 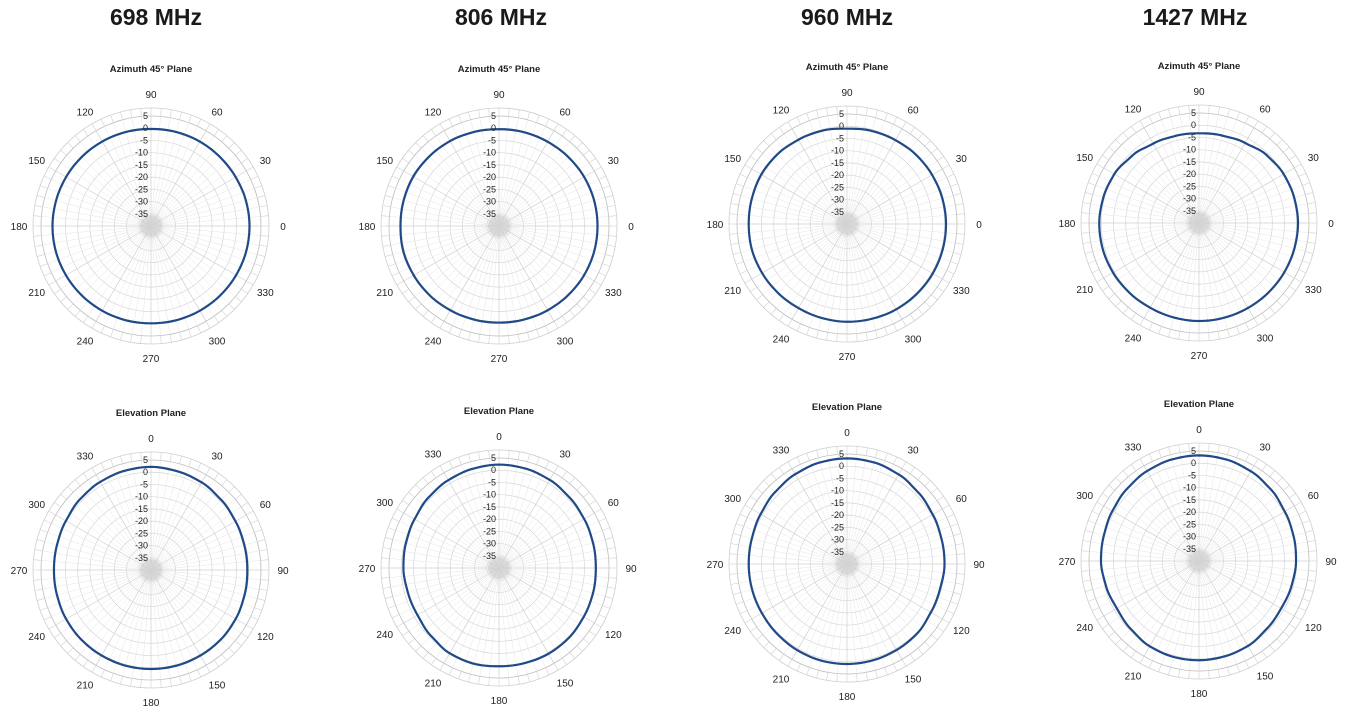 I want to click on angle-label: 60, so click(x=1265, y=110).